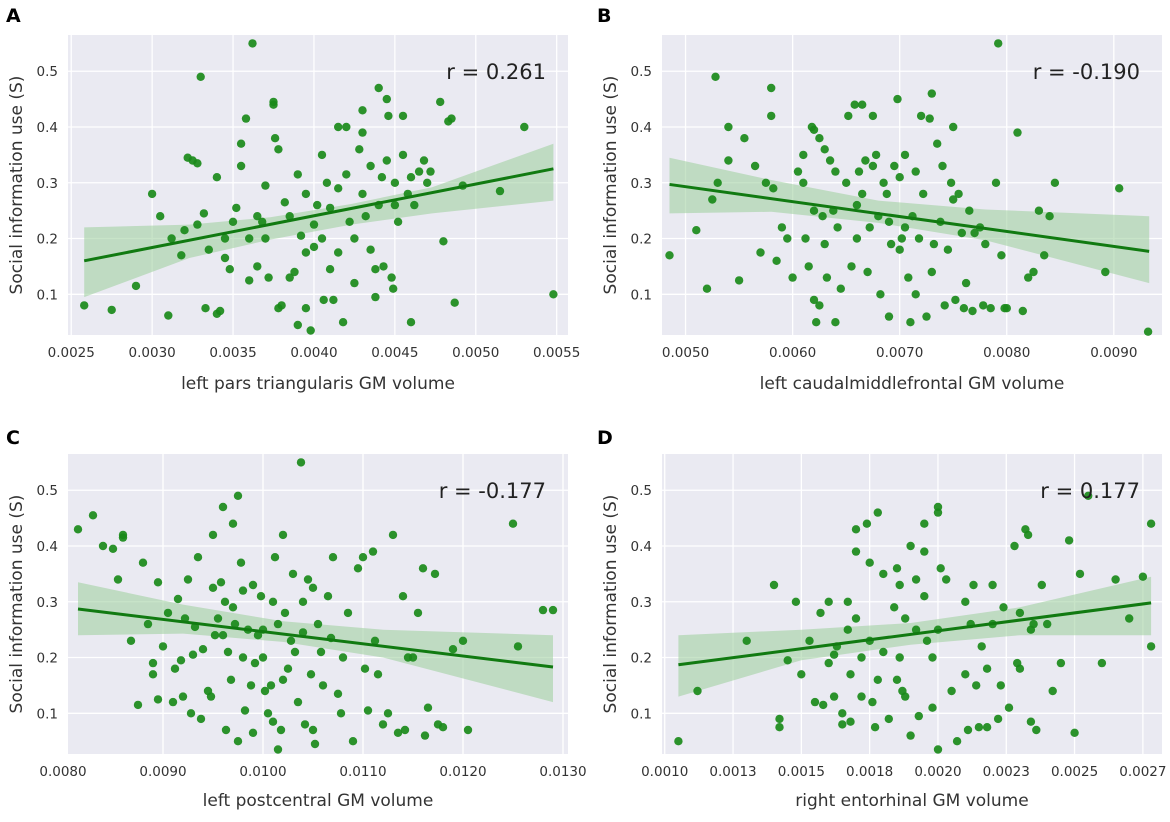 The height and width of the screenshot is (822, 1170). What do you see at coordinates (462, 772) in the screenshot?
I see `x-tick-label: 0.0120` at bounding box center [462, 772].